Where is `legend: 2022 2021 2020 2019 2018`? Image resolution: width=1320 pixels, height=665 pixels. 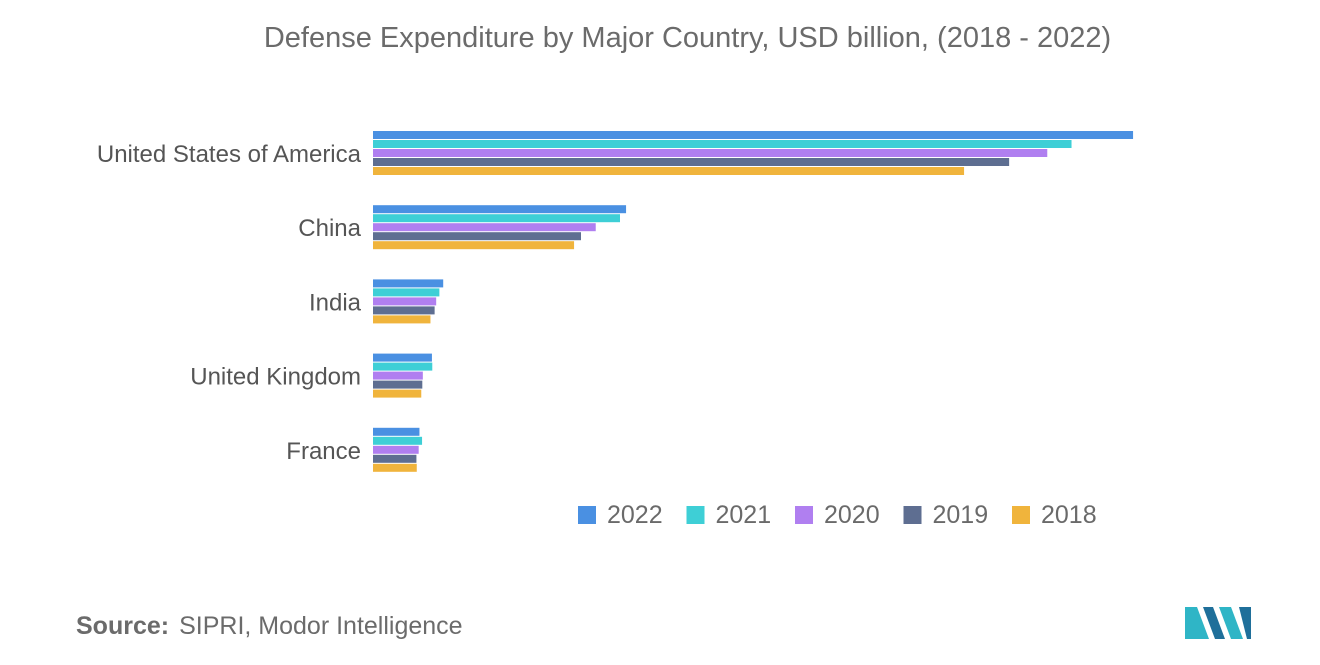 legend: 2022 2021 2020 2019 2018 is located at coordinates (837, 515).